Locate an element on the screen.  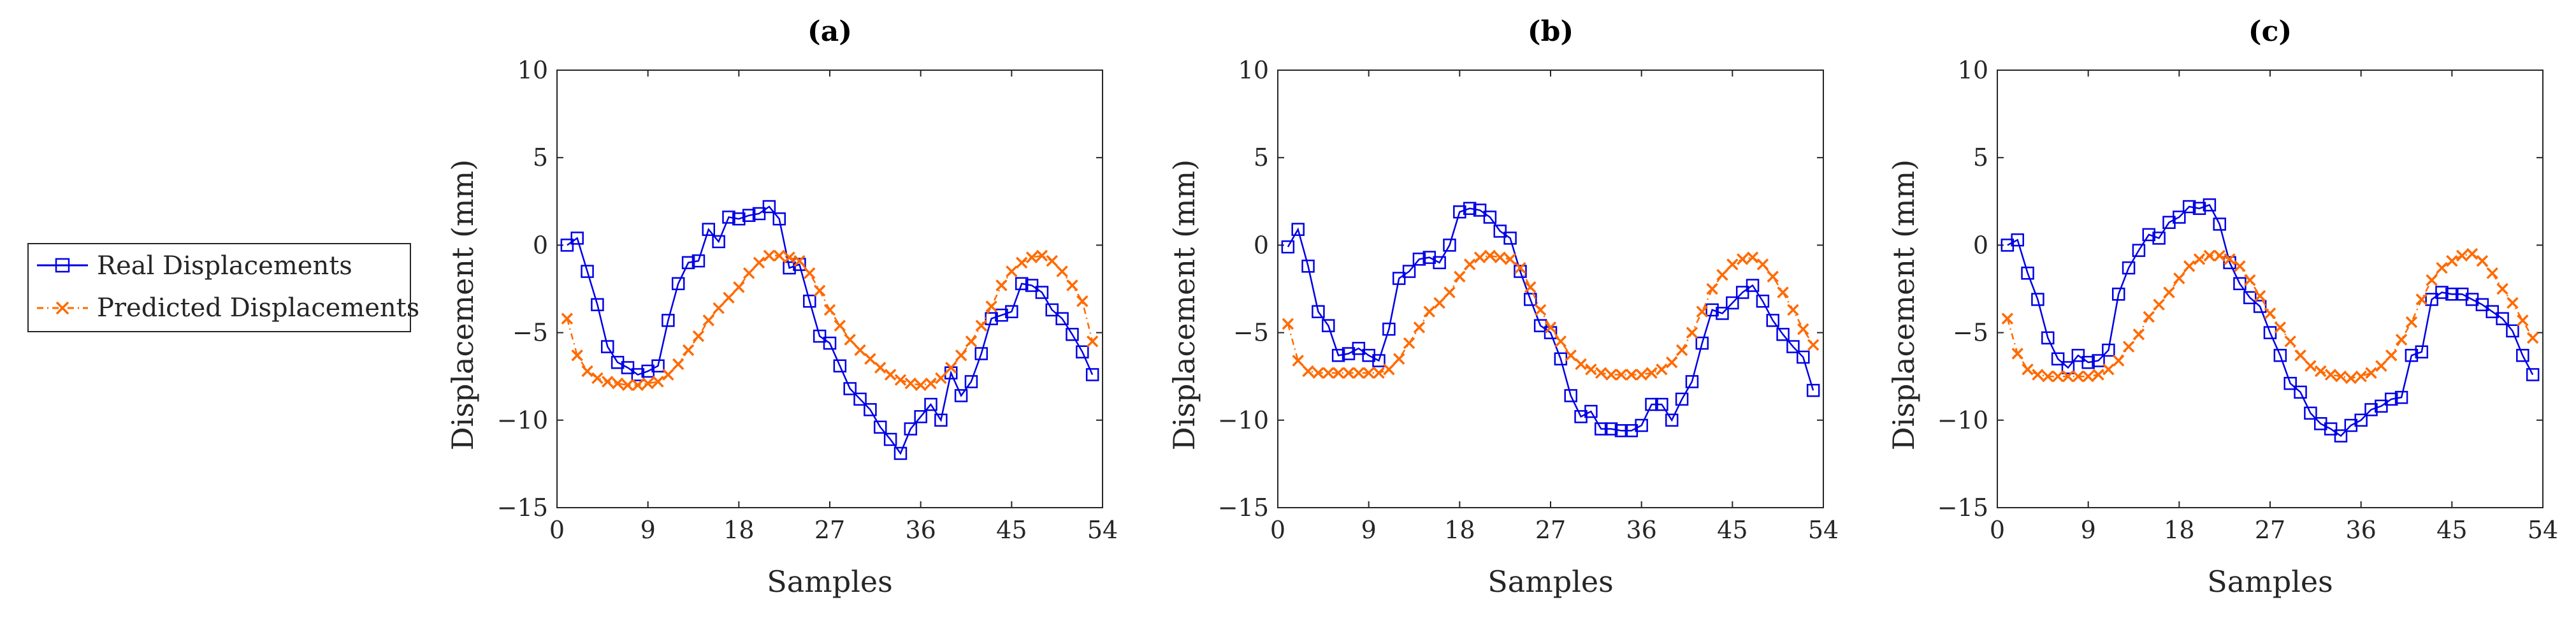
panel-b-ytick-label-5: −15 is located at coordinates (1243, 508).